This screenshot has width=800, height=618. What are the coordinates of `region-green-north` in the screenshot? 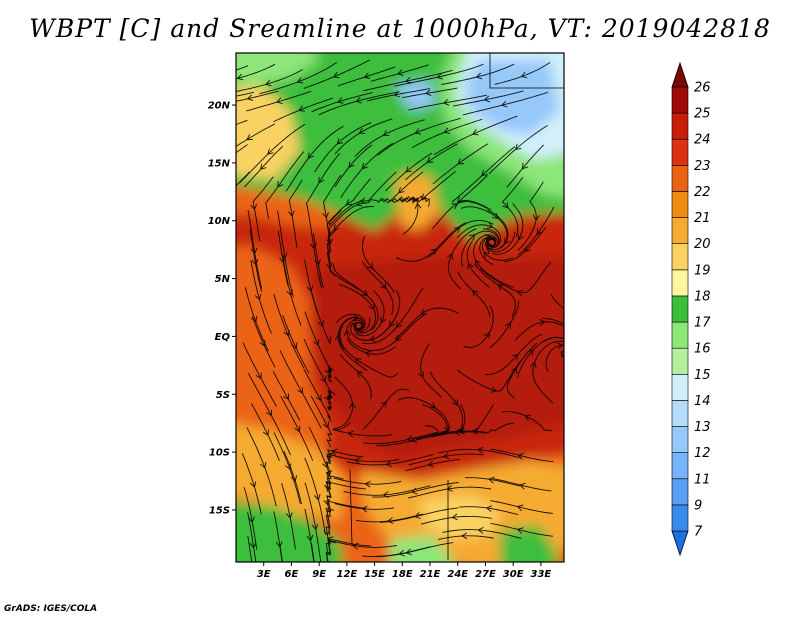 It's located at (289, 531).